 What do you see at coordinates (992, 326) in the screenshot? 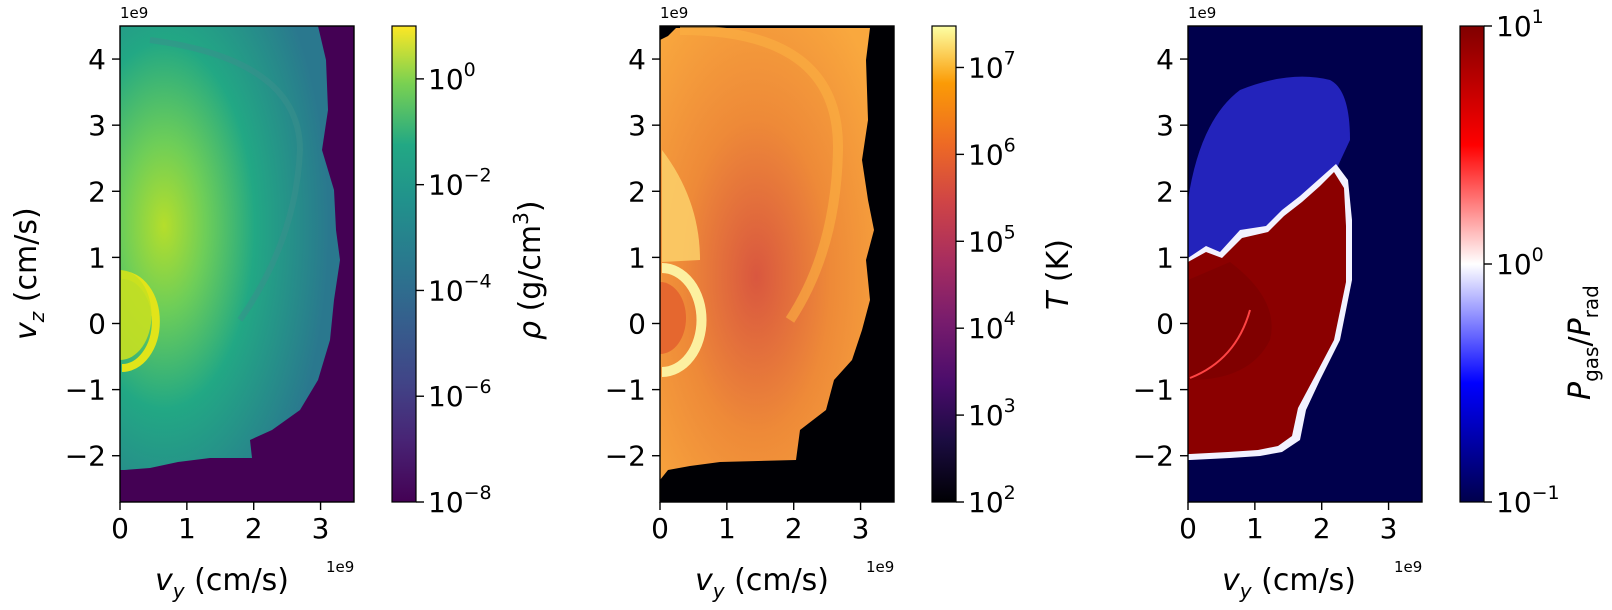
I see `colorbar-tick-label: 10⁴` at bounding box center [992, 326].